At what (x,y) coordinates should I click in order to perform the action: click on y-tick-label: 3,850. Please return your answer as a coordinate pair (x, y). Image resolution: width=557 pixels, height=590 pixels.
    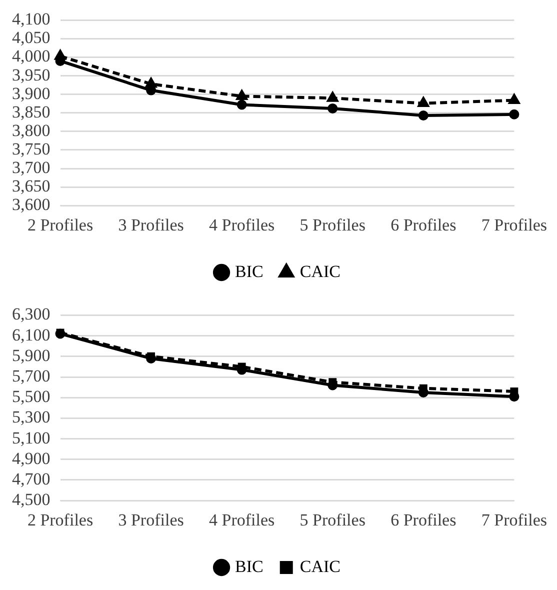
    Looking at the image, I should click on (31, 112).